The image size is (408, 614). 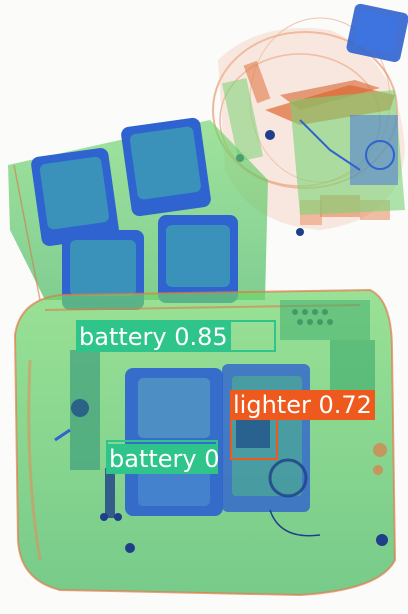 I want to click on detection-label-battery-lower: battery 0.80, so click(x=162, y=459).